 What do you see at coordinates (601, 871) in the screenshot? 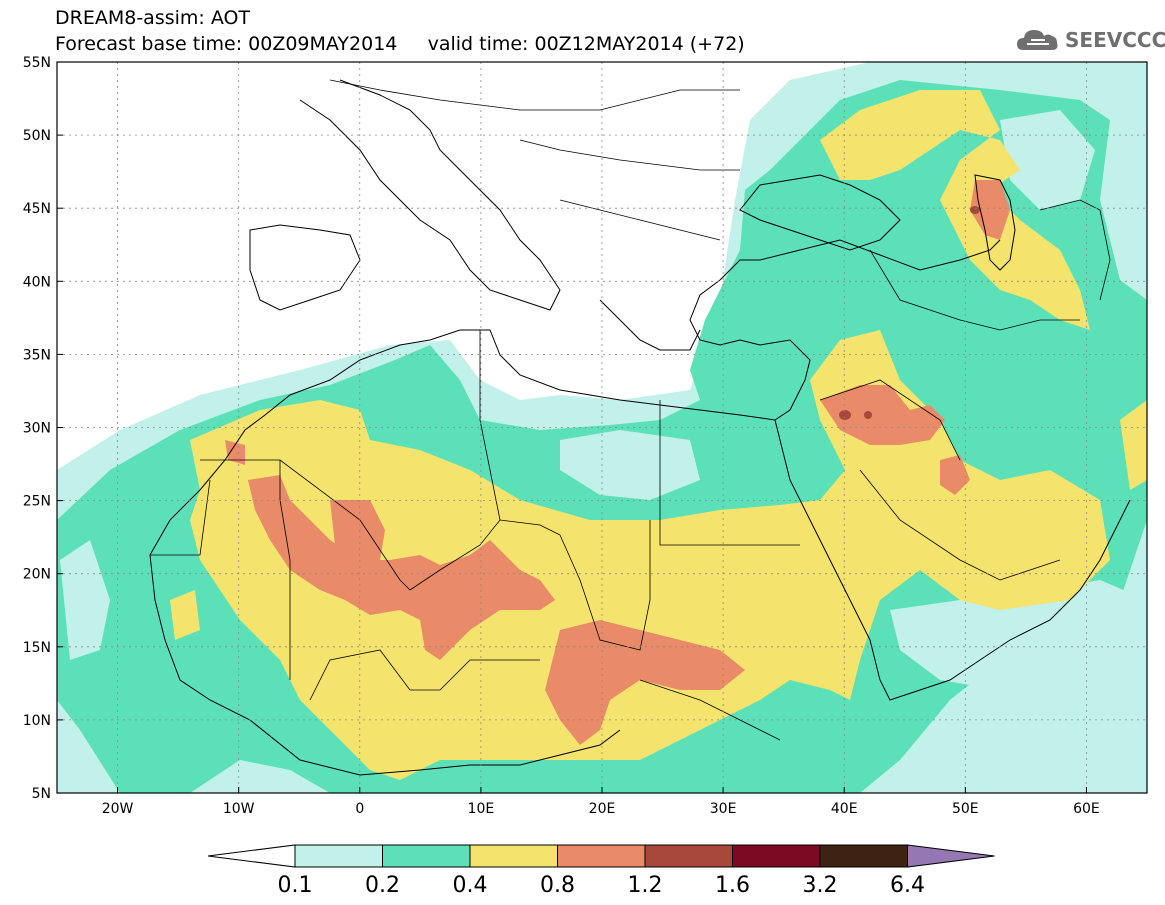
I see `colorbar: 0.1 0.2 0.4 0.8 1.2 1.6 3.2 6.4` at bounding box center [601, 871].